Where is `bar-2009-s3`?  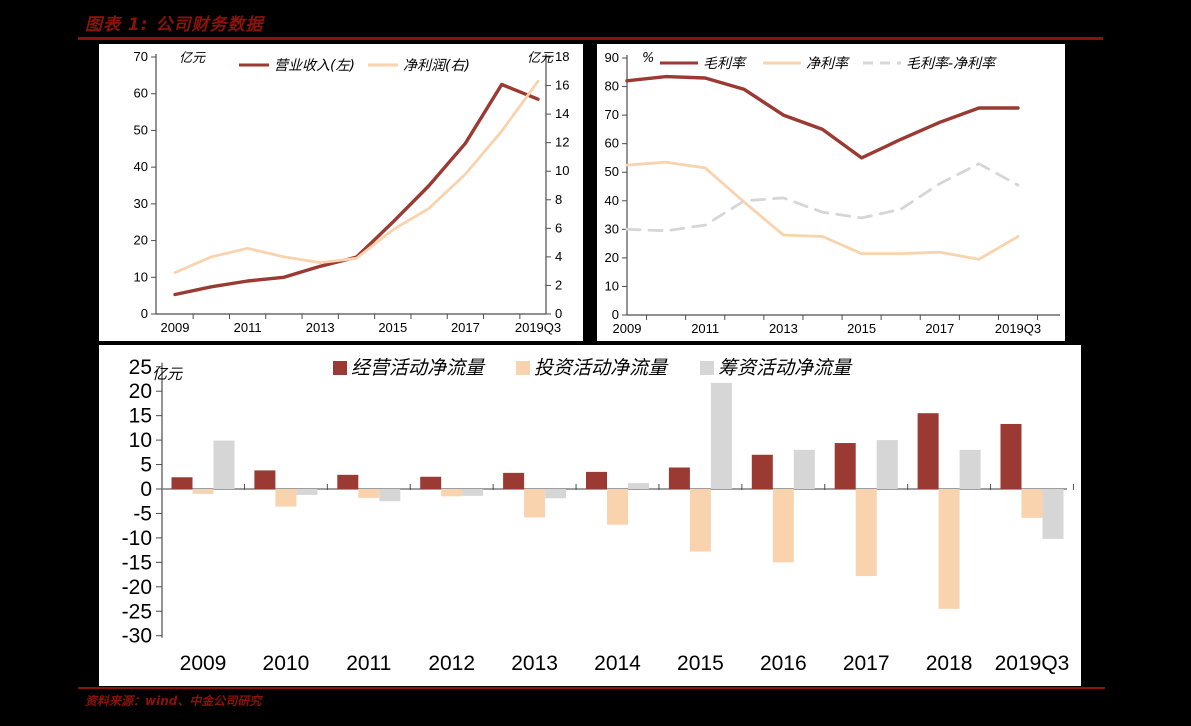
bar-2009-s3 is located at coordinates (224, 464).